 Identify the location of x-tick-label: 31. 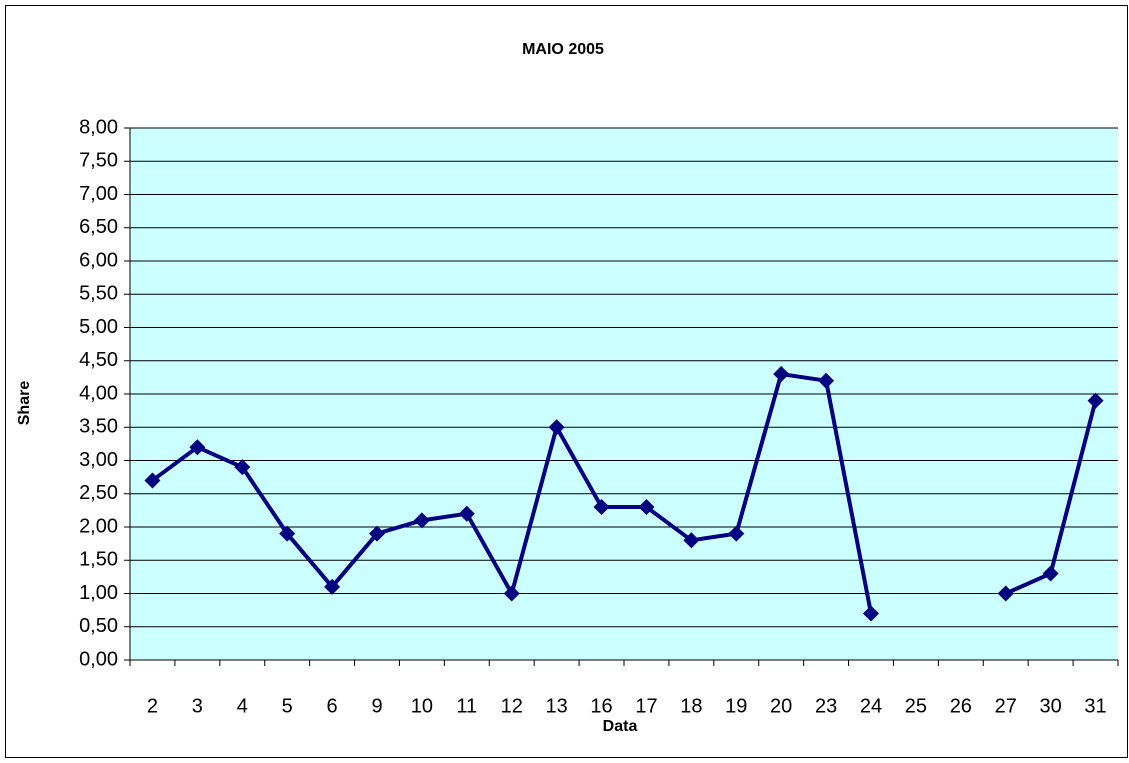
(1095, 706).